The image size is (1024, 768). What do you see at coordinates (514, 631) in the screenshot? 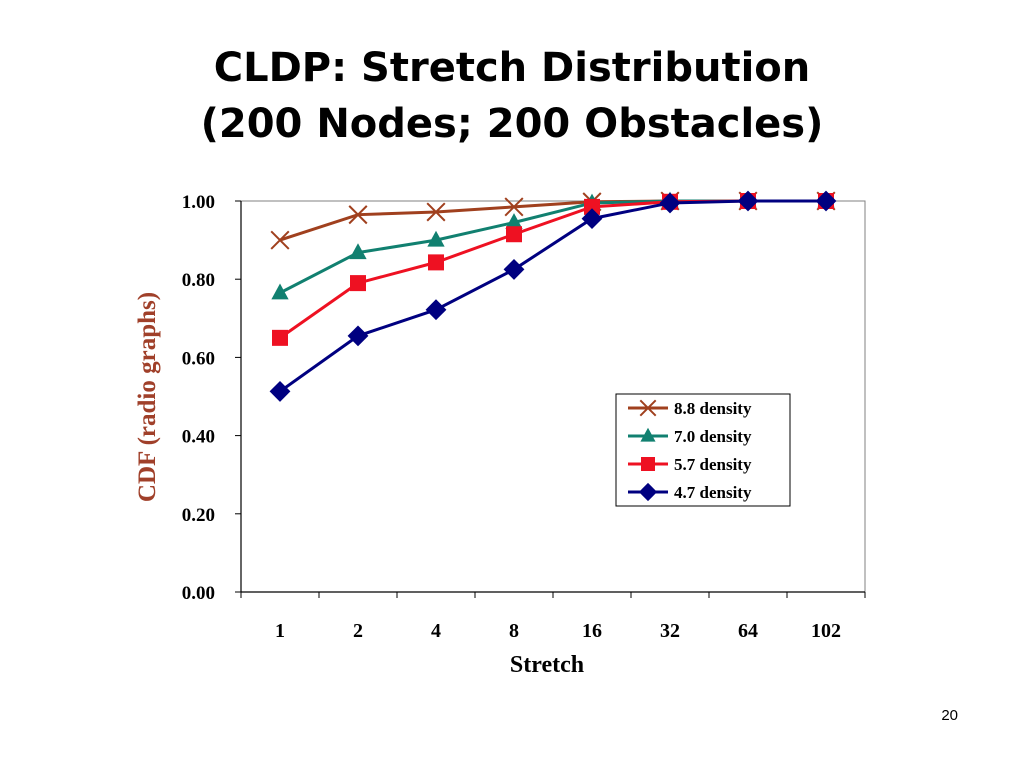
I see `x-tick-label: 8` at bounding box center [514, 631].